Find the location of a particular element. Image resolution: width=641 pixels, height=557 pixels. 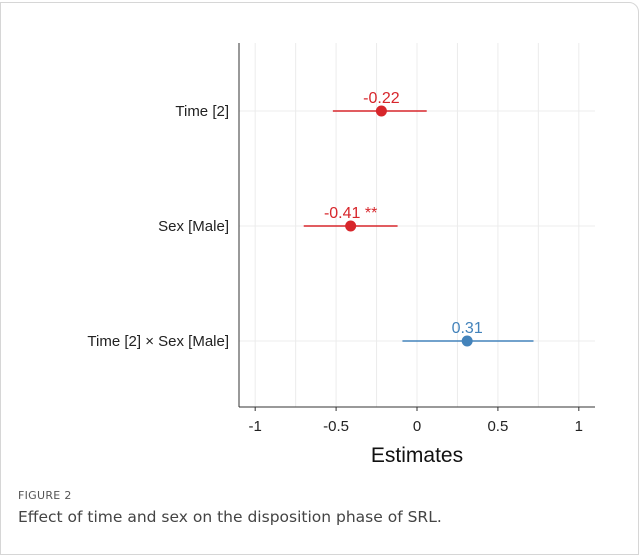

estimate-label: 0.31 is located at coordinates (467, 328).